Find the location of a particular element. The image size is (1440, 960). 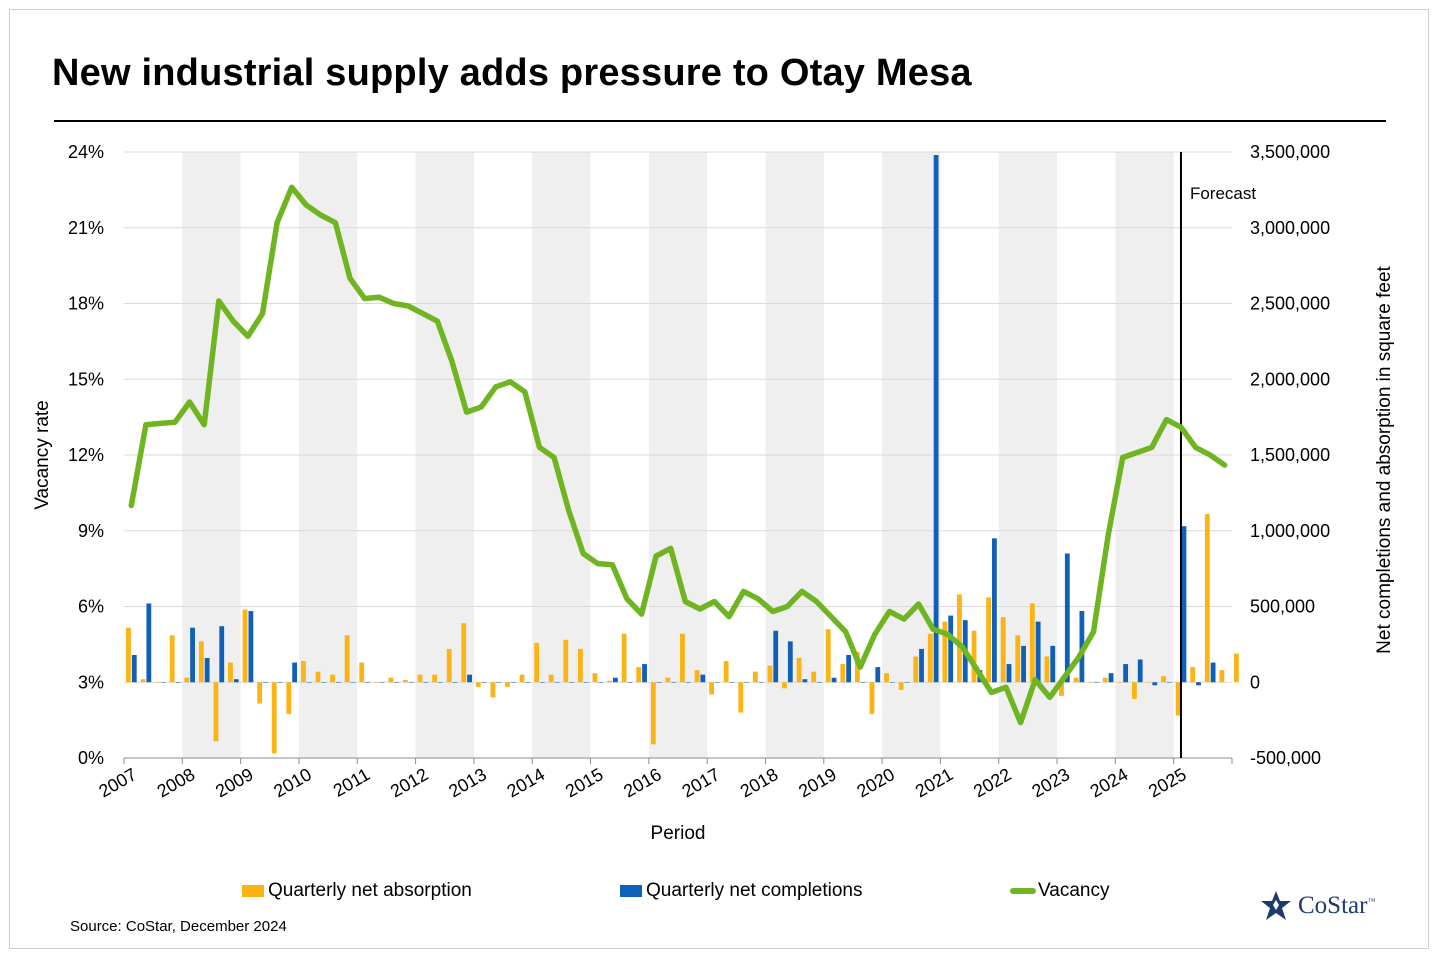

right-tick-label: 0 is located at coordinates (1255, 682).